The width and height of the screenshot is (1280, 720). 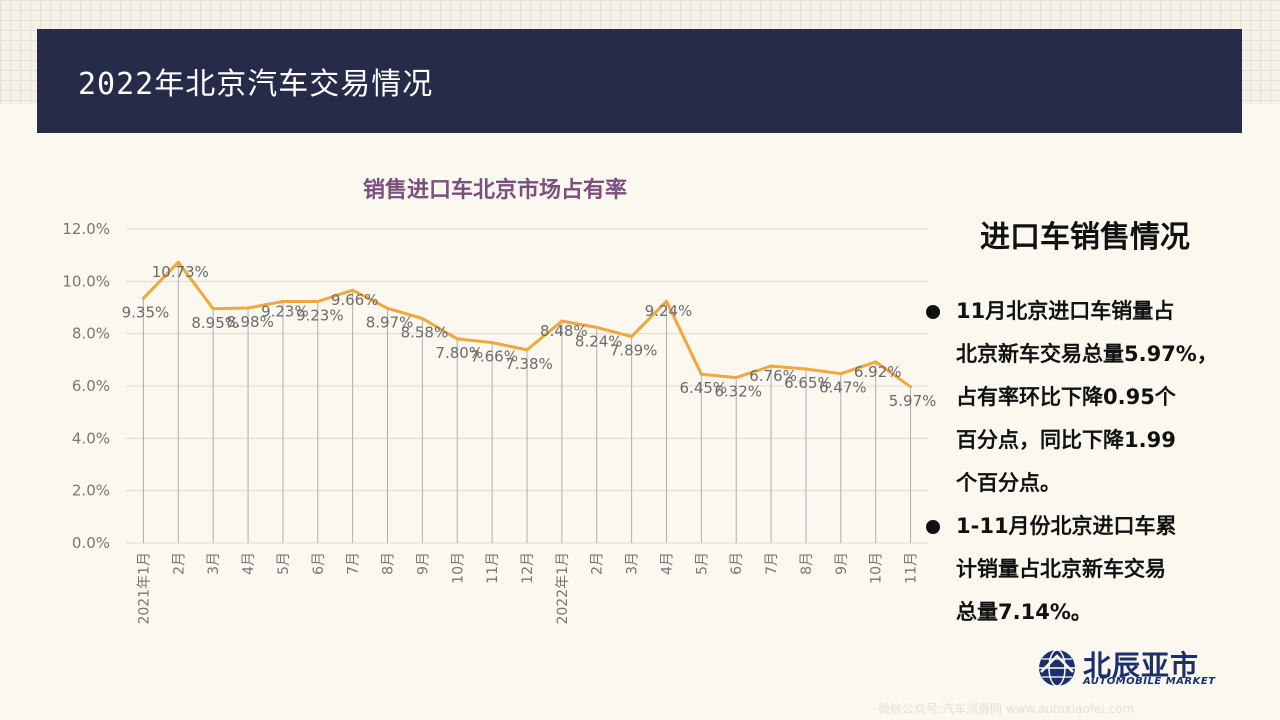 What do you see at coordinates (563, 588) in the screenshot?
I see `x-tick-label: 2022年1月` at bounding box center [563, 588].